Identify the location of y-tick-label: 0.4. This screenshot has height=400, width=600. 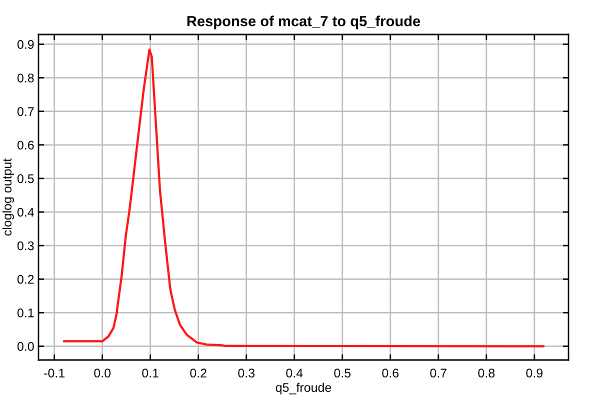
(25, 212).